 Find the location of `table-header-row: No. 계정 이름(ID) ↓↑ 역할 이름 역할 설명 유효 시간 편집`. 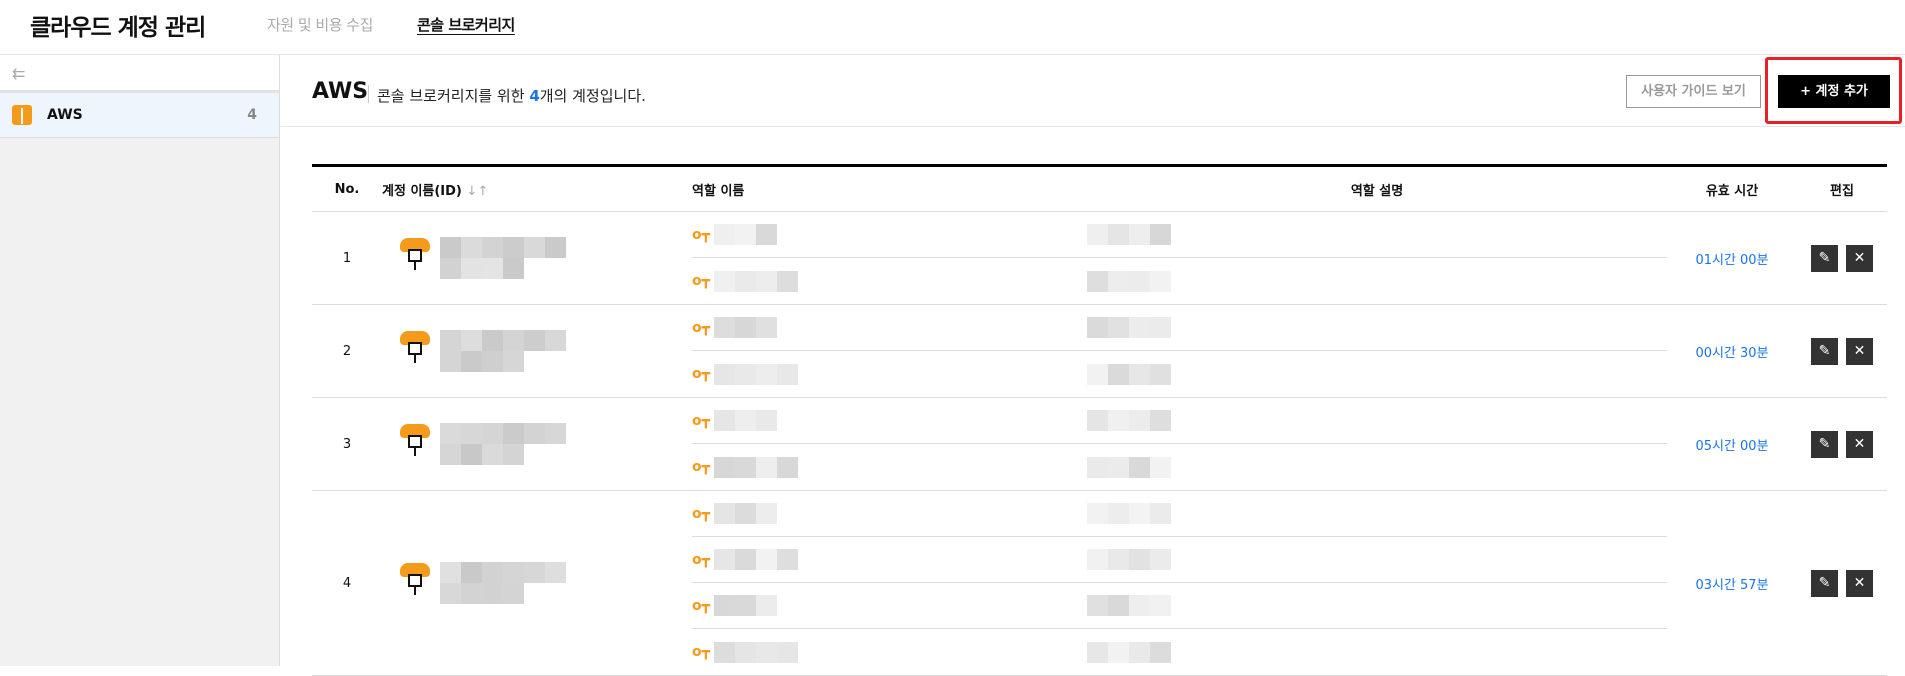

table-header-row: No. 계정 이름(ID) ↓↑ 역할 이름 역할 설명 유효 시간 편집 is located at coordinates (1099, 189).